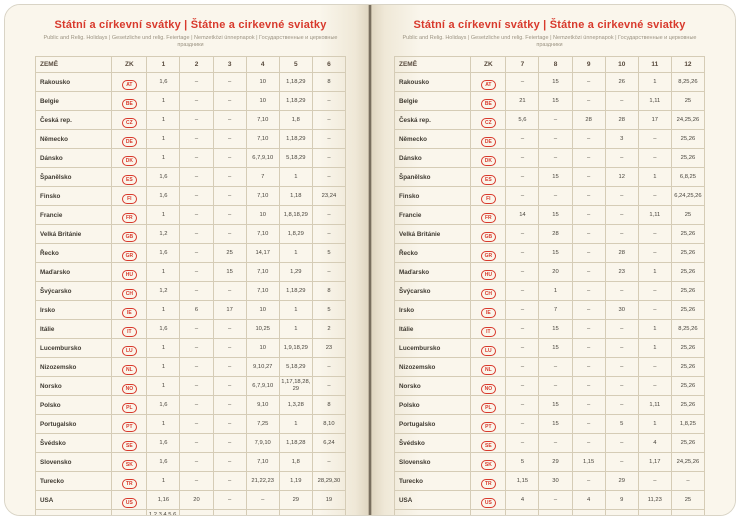 This screenshot has width=740, height=520. I want to click on holiday-days-cell: 6,7,9,10, so click(262, 158).